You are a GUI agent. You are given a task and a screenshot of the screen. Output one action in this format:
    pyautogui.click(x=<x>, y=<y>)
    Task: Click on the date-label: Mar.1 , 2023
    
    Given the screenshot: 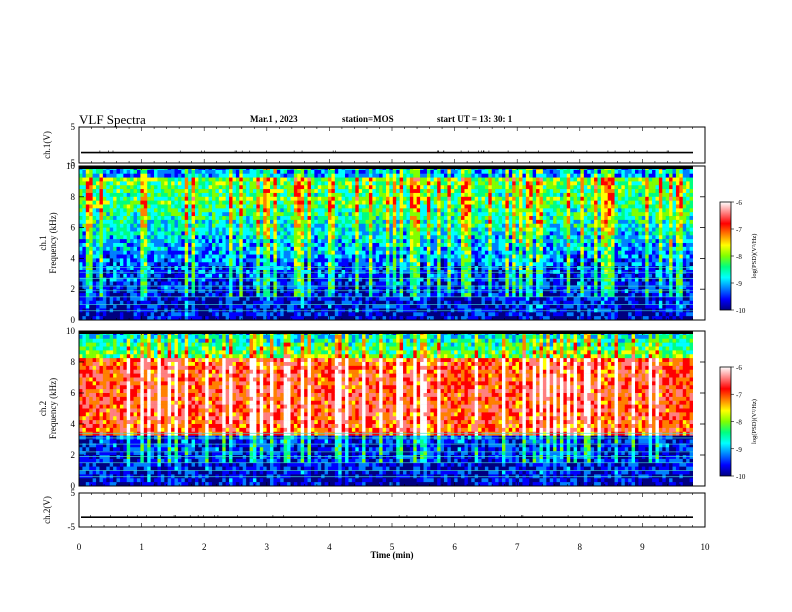 What is the action you would take?
    pyautogui.click(x=274, y=119)
    